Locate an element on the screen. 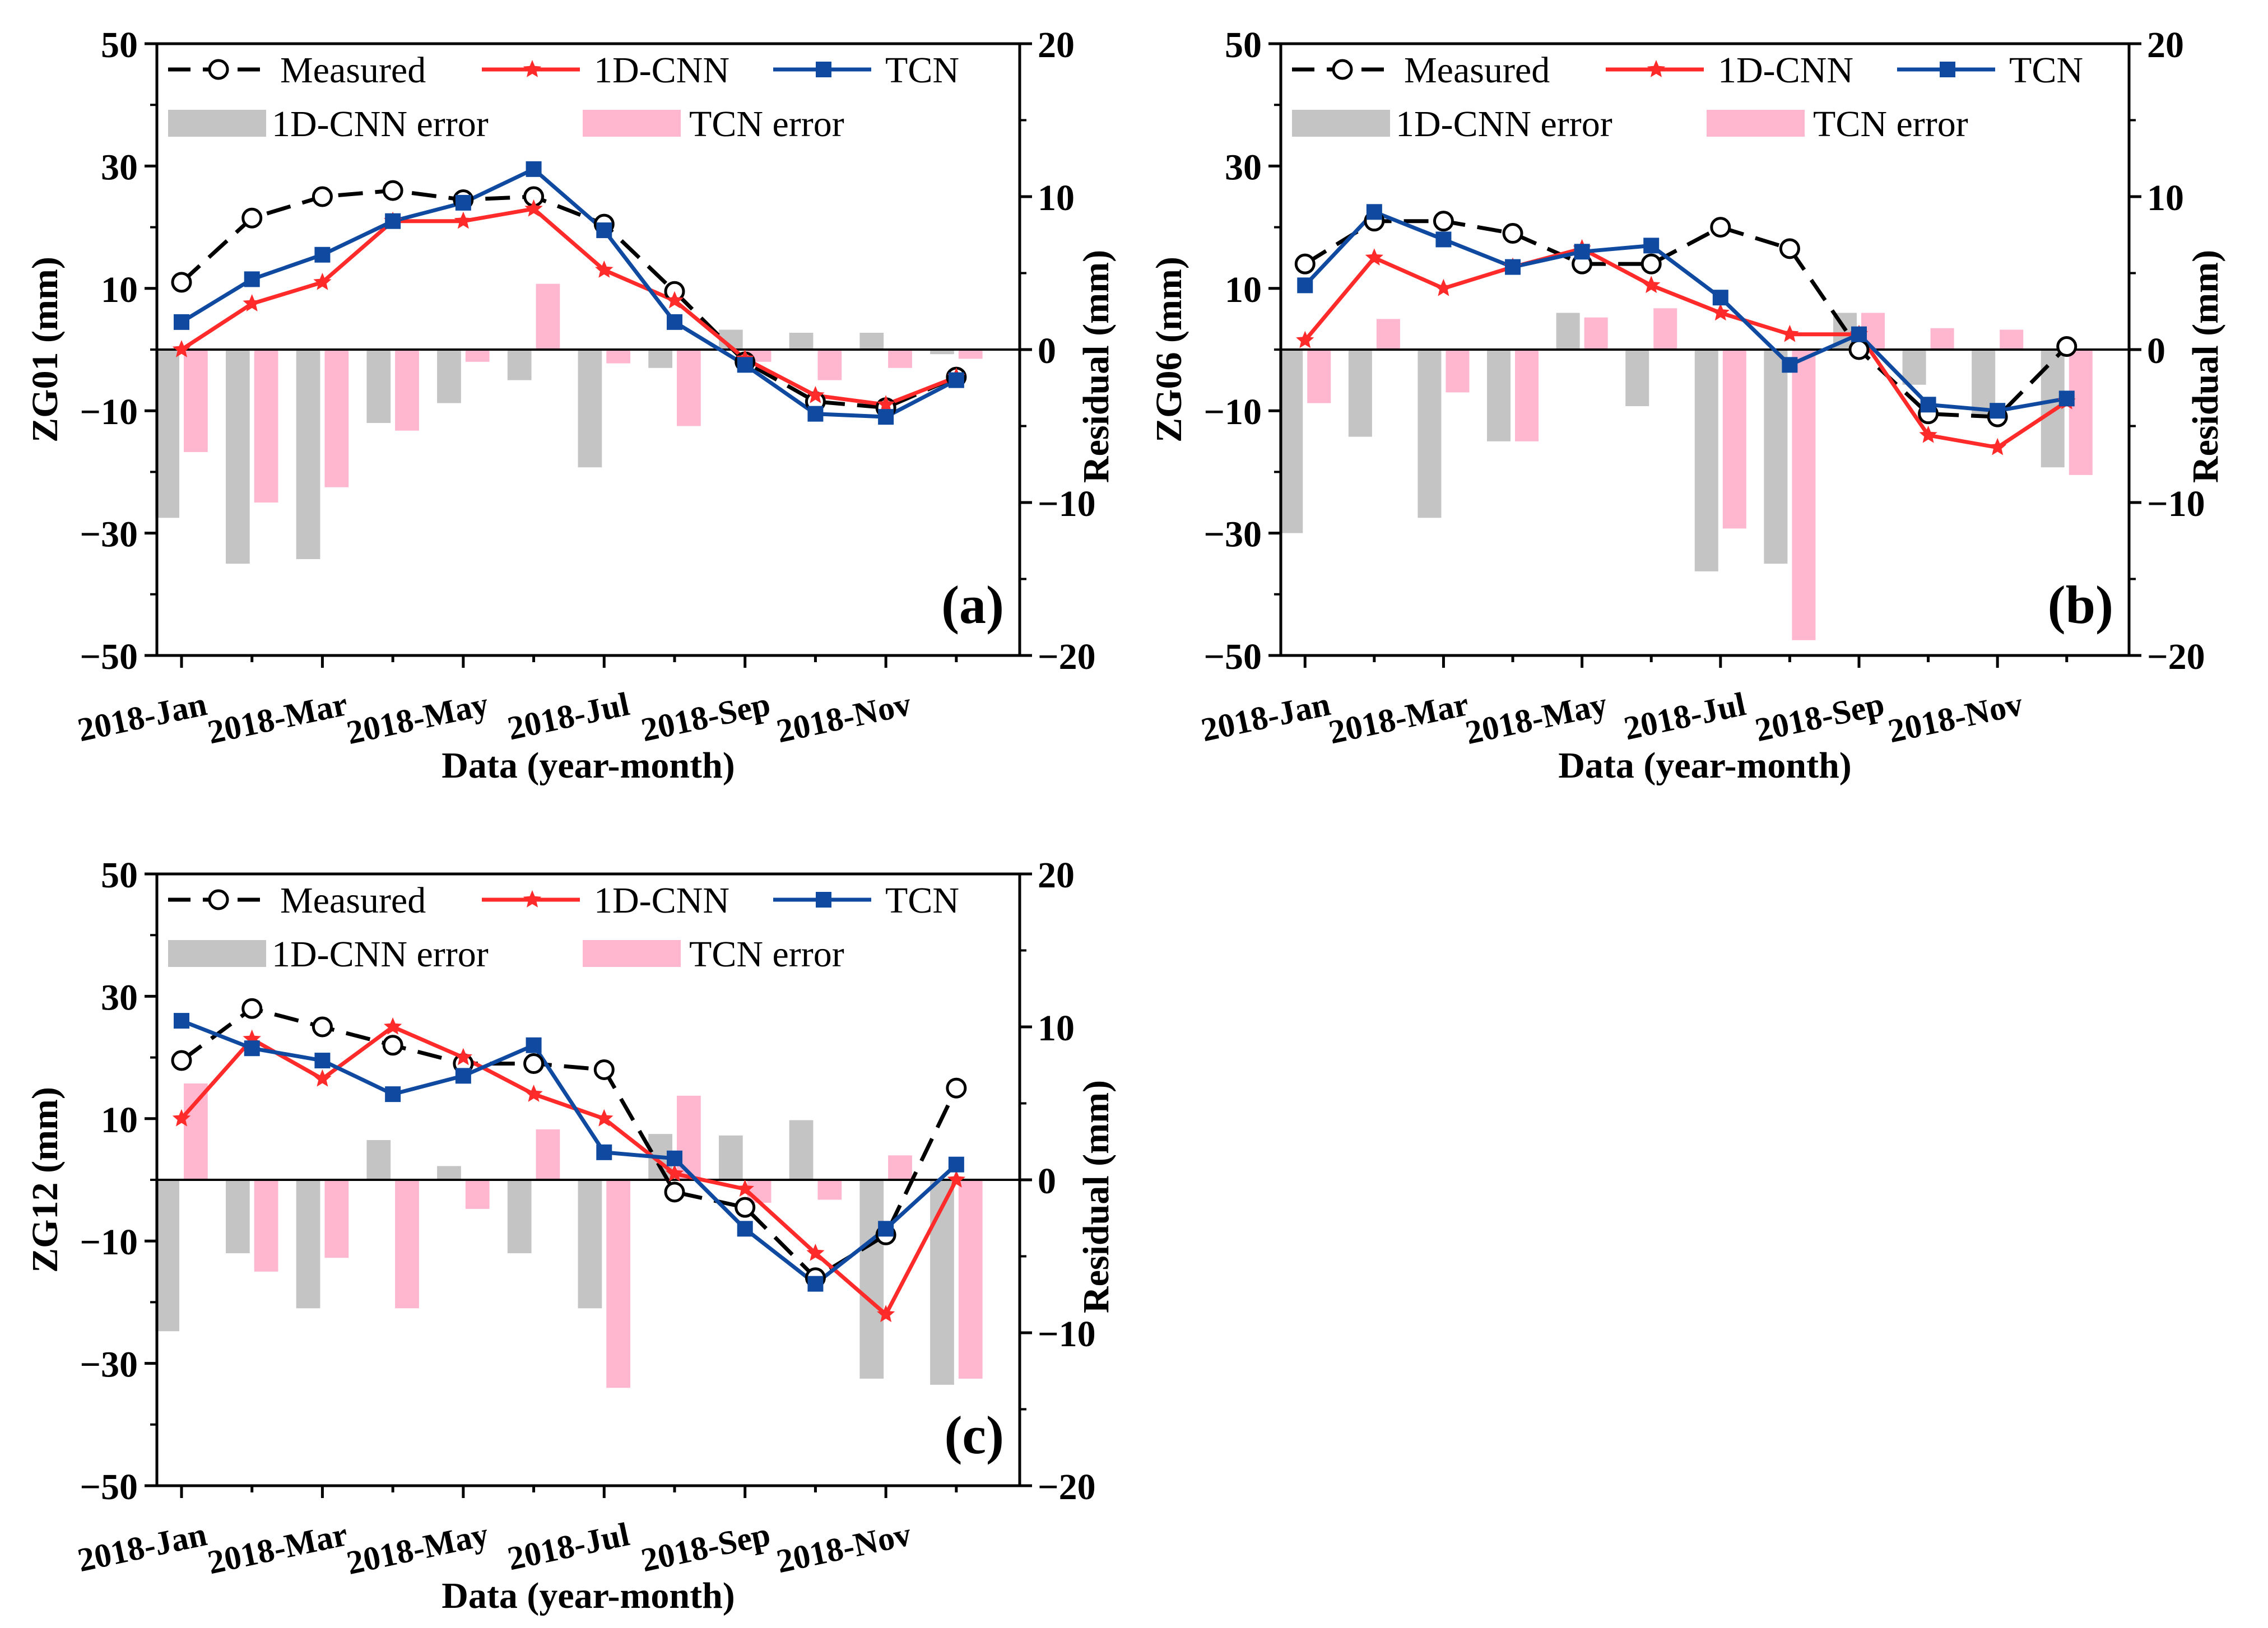 This screenshot has width=2268, height=1628. y-axis-title: ZG12 (mm) is located at coordinates (45, 1180).